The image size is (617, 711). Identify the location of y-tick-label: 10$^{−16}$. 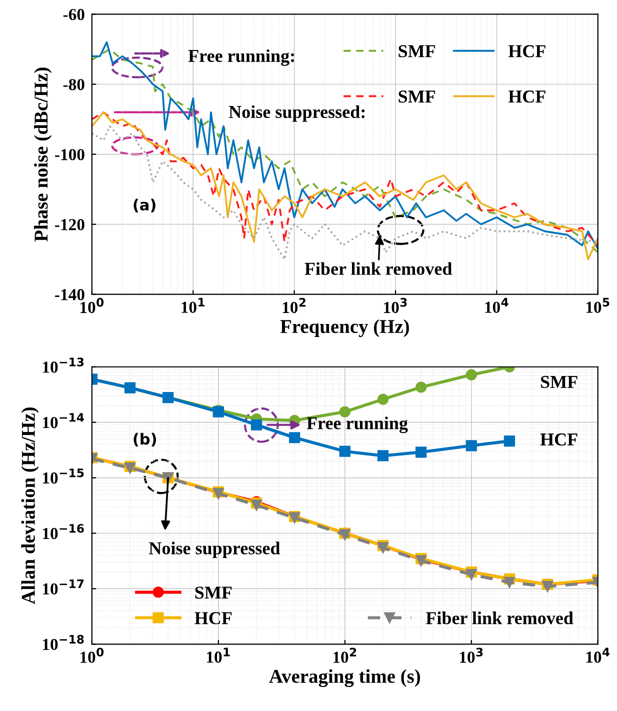
(63, 532).